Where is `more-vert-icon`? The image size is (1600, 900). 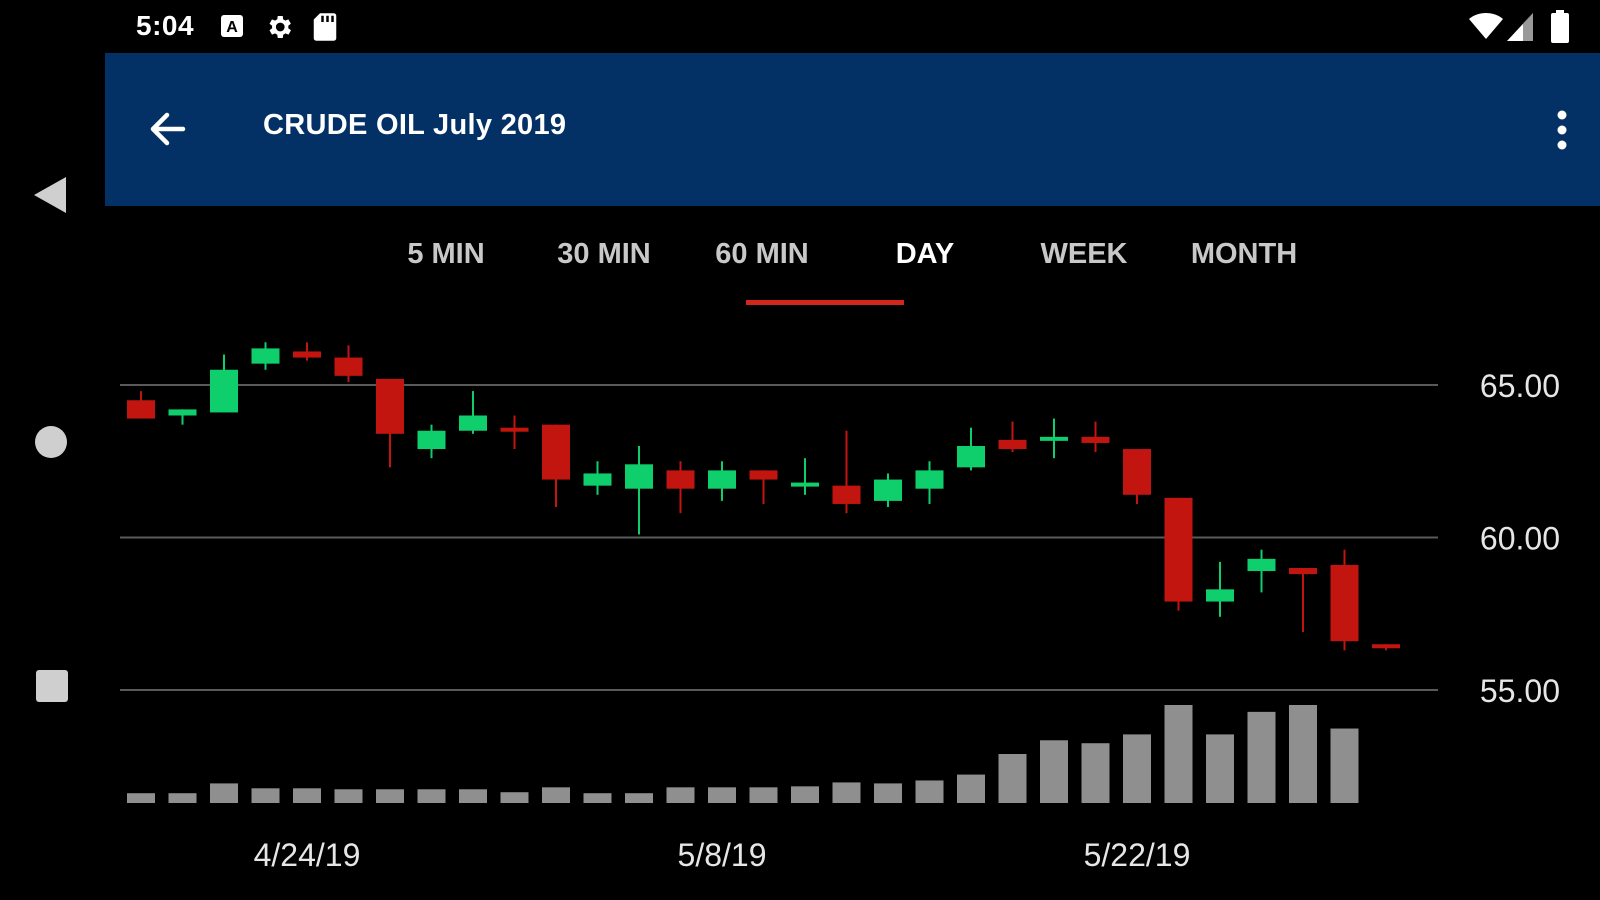
more-vert-icon is located at coordinates (1562, 130).